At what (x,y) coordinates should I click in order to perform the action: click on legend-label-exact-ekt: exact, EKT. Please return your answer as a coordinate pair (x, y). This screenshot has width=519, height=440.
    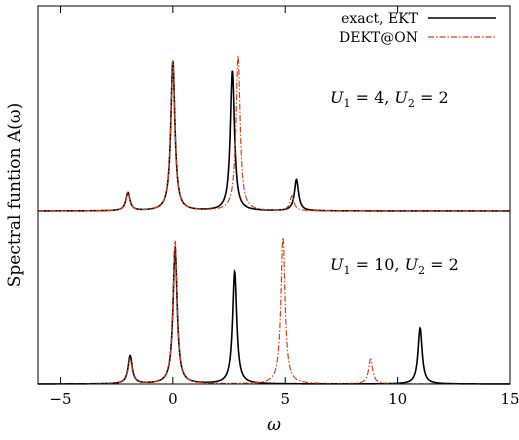
    Looking at the image, I should click on (380, 19).